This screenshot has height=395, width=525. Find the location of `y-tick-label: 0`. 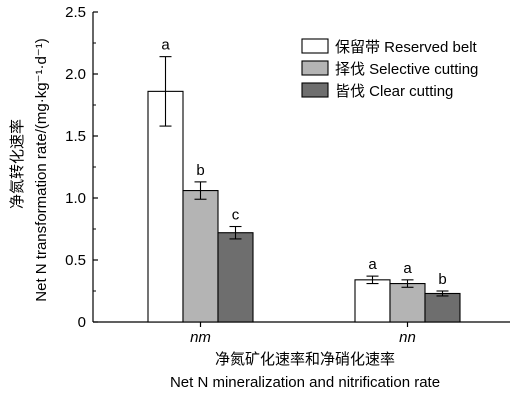

y-tick-label: 0 is located at coordinates (82, 322).